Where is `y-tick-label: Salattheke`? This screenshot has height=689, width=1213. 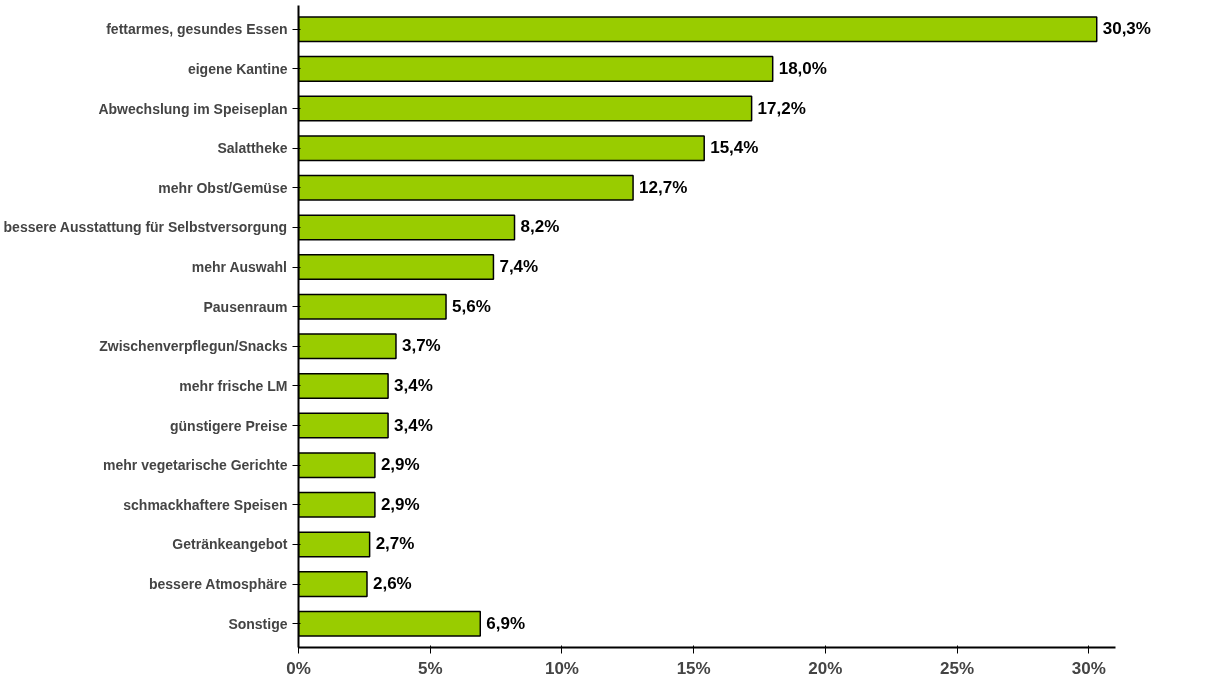 y-tick-label: Salattheke is located at coordinates (252, 148).